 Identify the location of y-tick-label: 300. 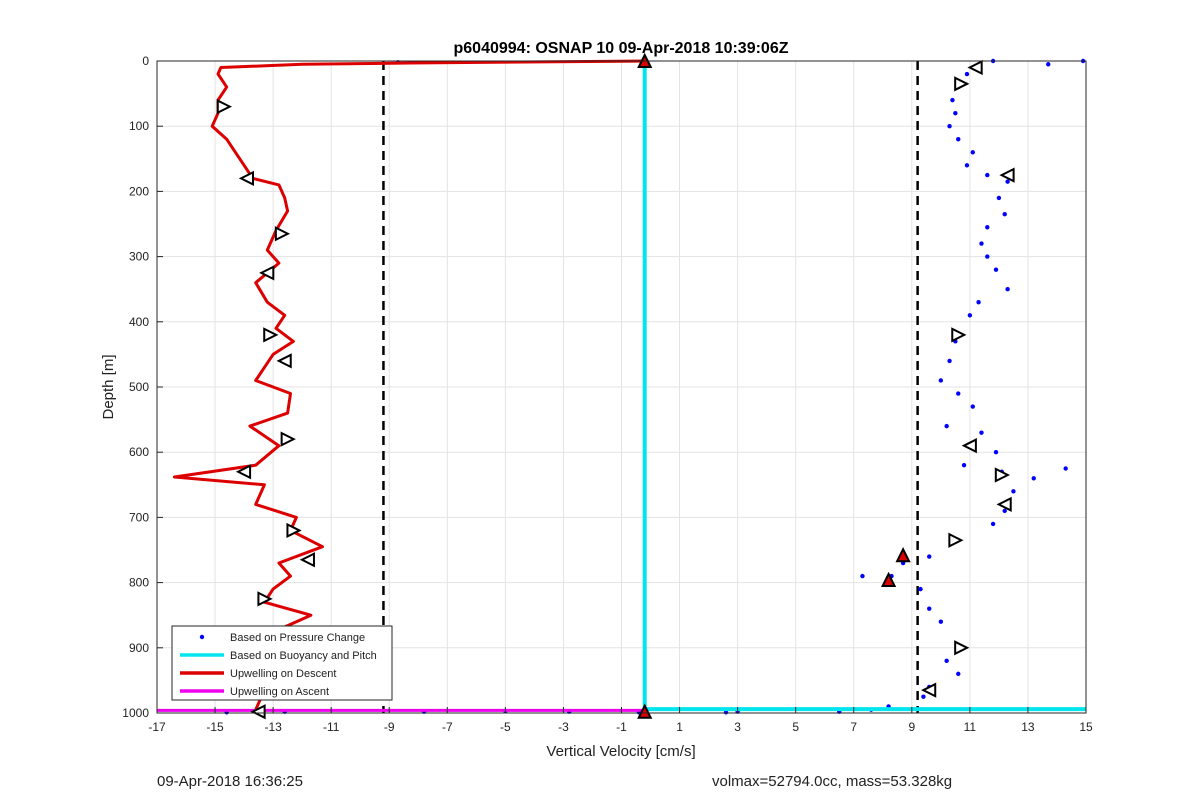
(139, 257).